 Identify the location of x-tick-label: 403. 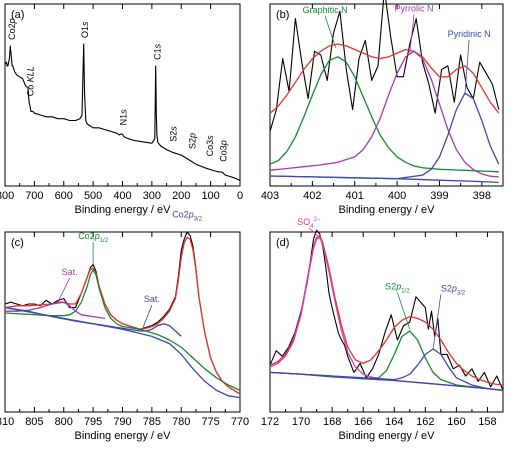
(270, 196).